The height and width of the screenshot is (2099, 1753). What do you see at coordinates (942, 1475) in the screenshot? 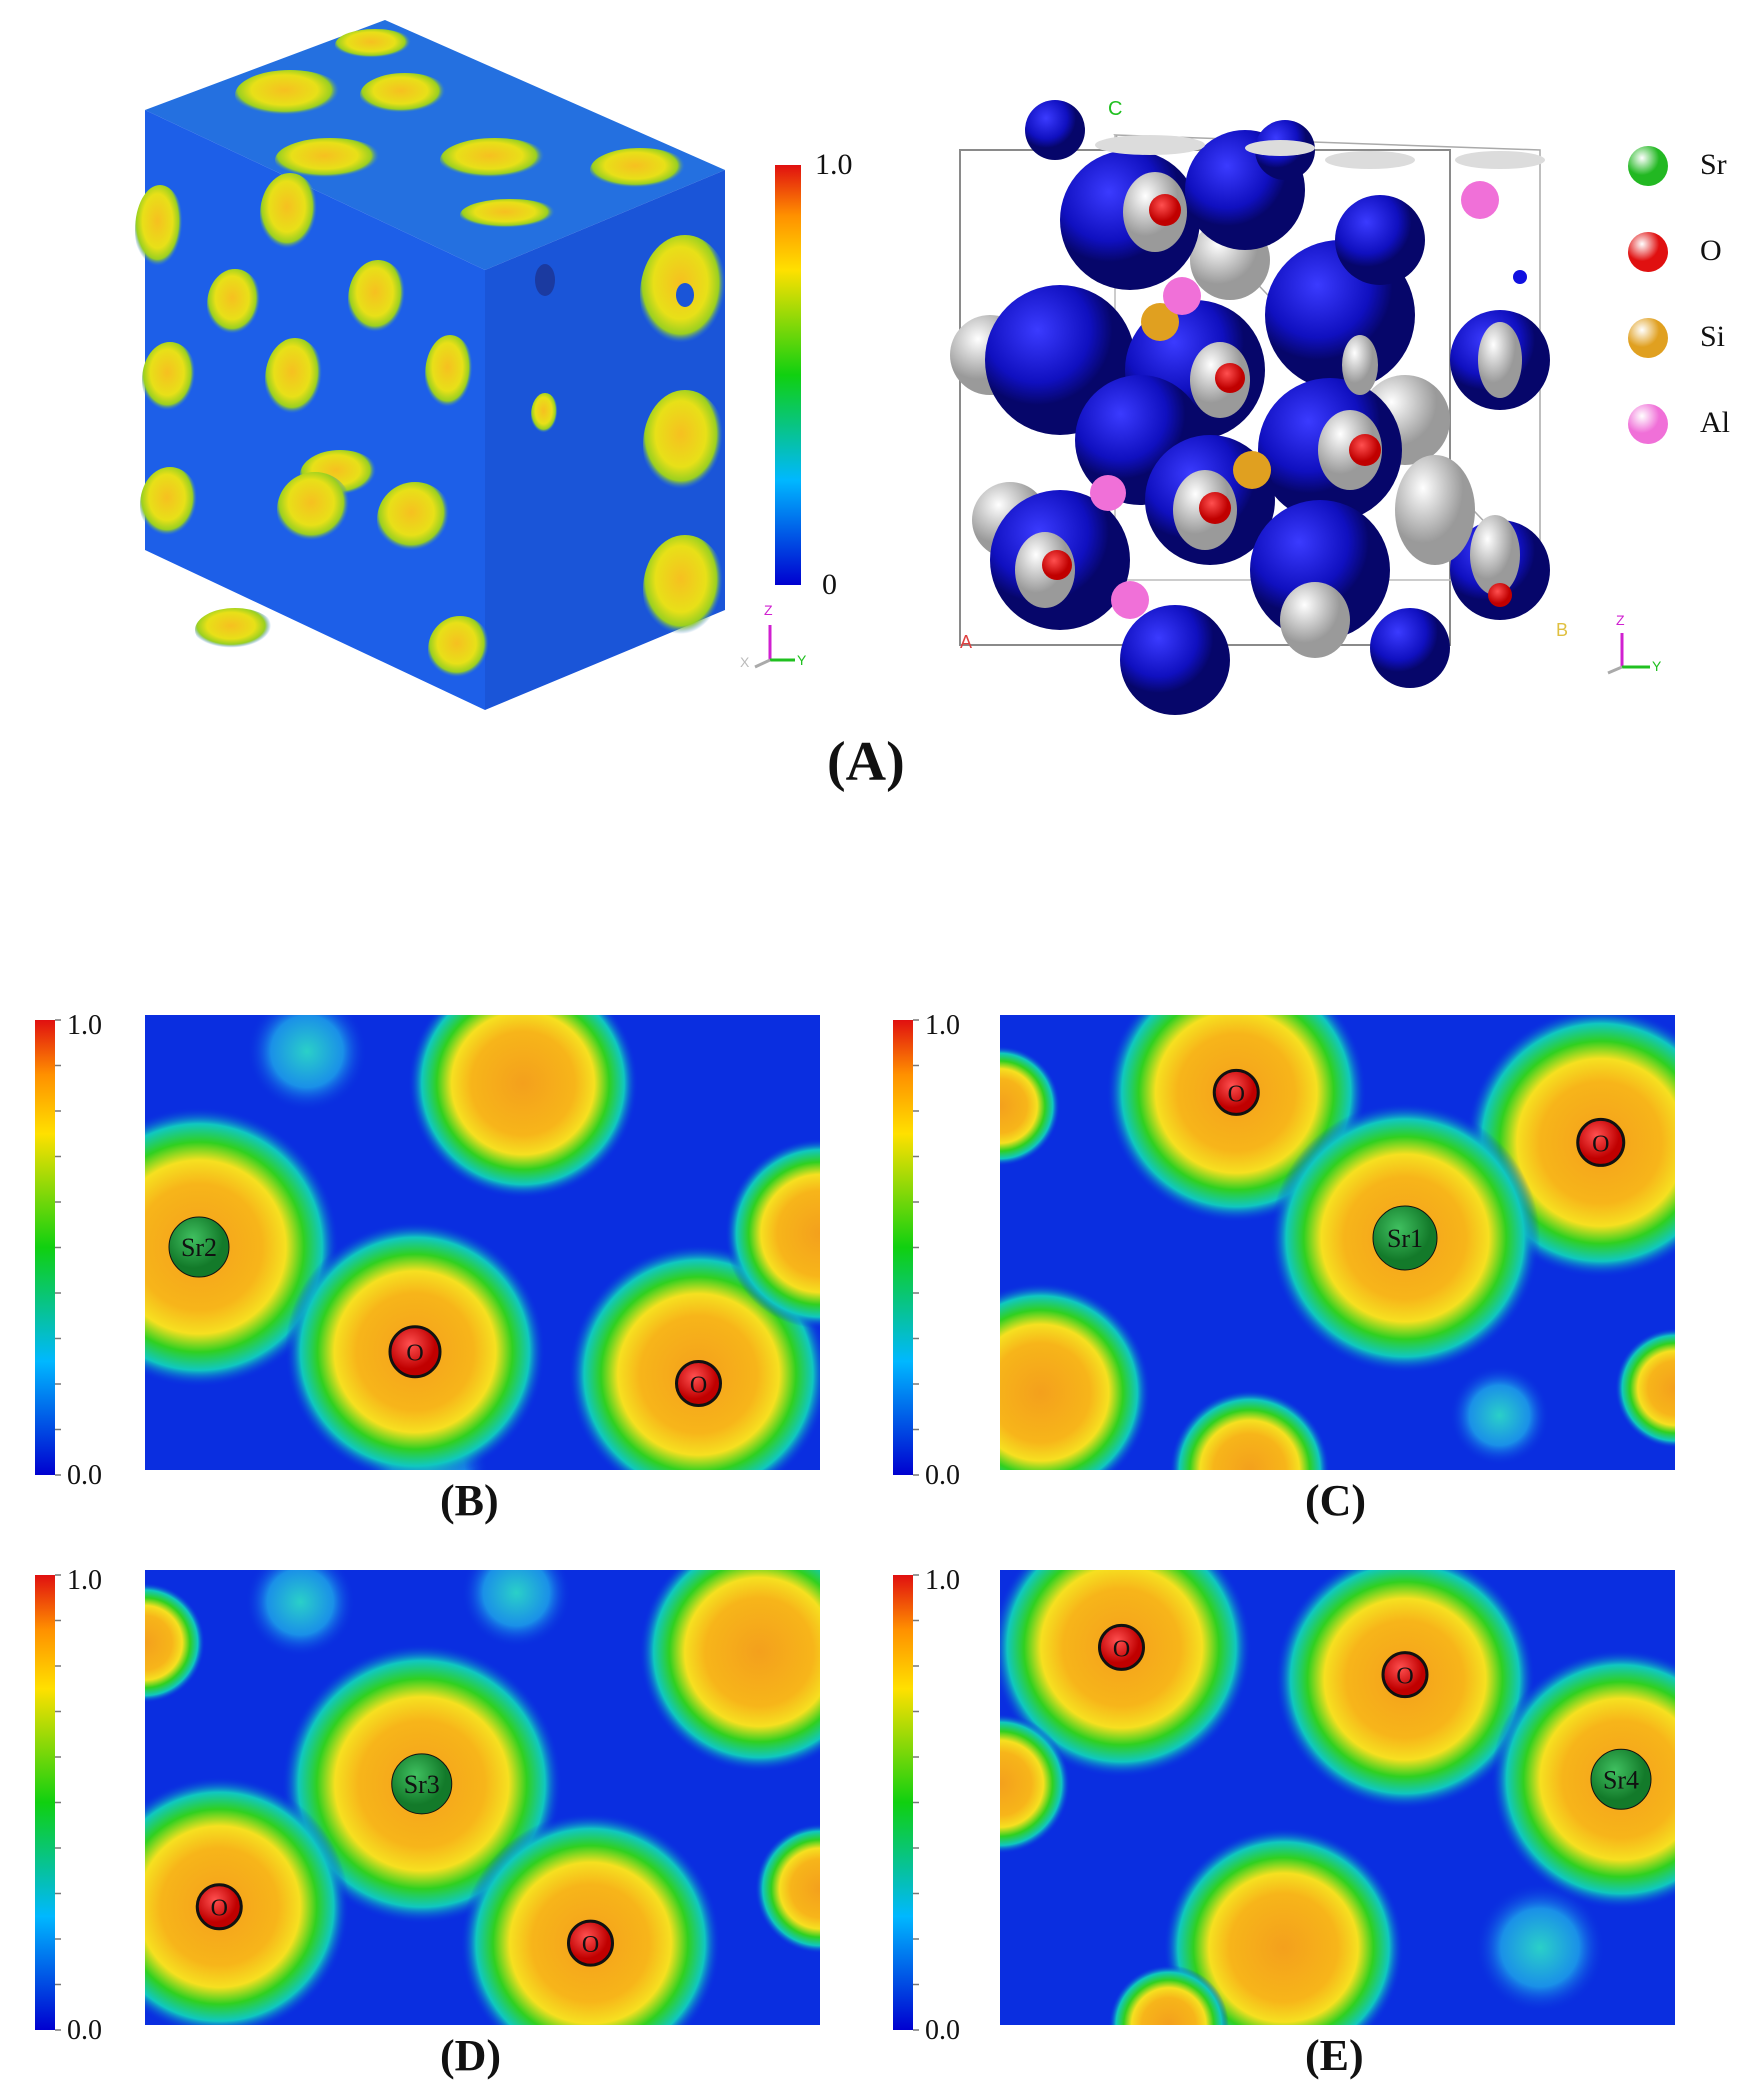
I see `colorbar-c-min: 0.0` at bounding box center [942, 1475].